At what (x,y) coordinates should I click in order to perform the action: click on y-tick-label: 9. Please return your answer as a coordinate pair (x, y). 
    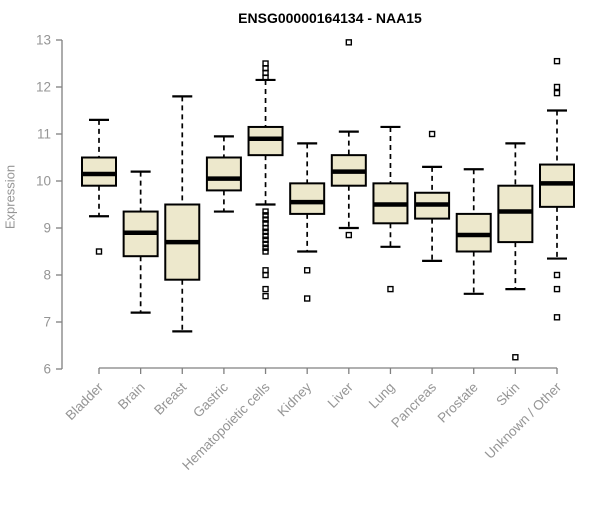
    Looking at the image, I should click on (47, 228).